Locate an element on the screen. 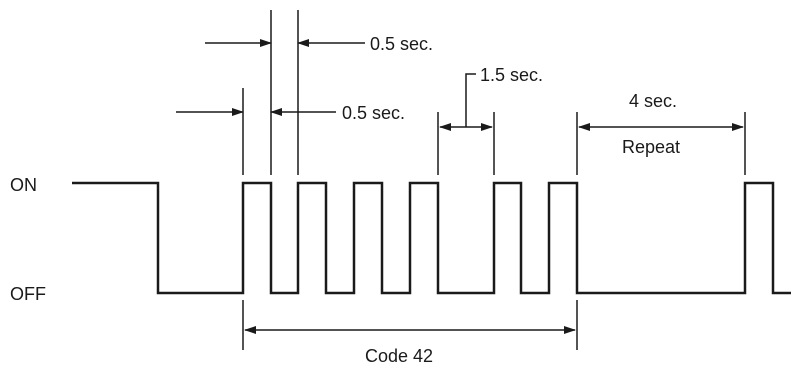  digit-gap-label: 1.5 sec. is located at coordinates (511, 75).